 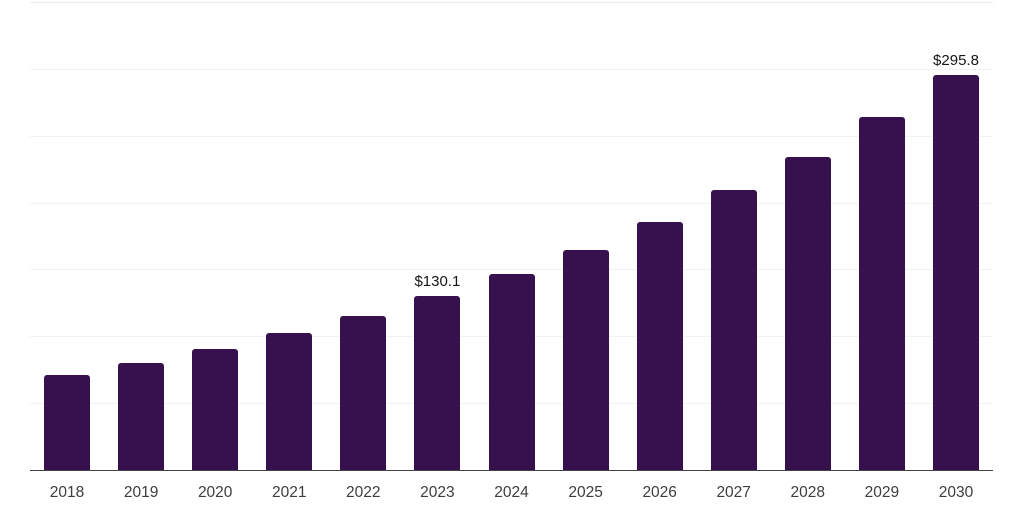 I want to click on x-tick-label-2028: 2028, so click(x=808, y=492).